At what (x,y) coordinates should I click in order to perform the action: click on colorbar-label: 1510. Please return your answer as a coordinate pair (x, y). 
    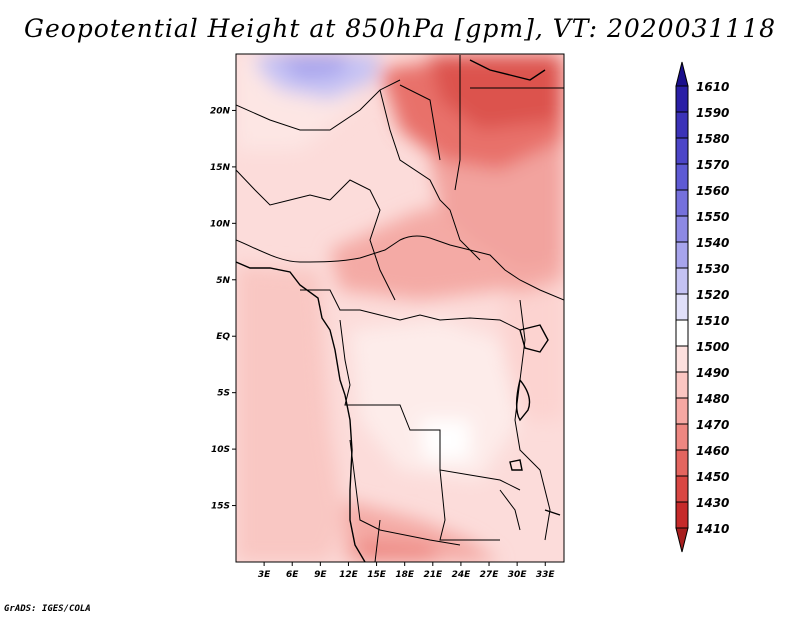
    Looking at the image, I should click on (712, 321).